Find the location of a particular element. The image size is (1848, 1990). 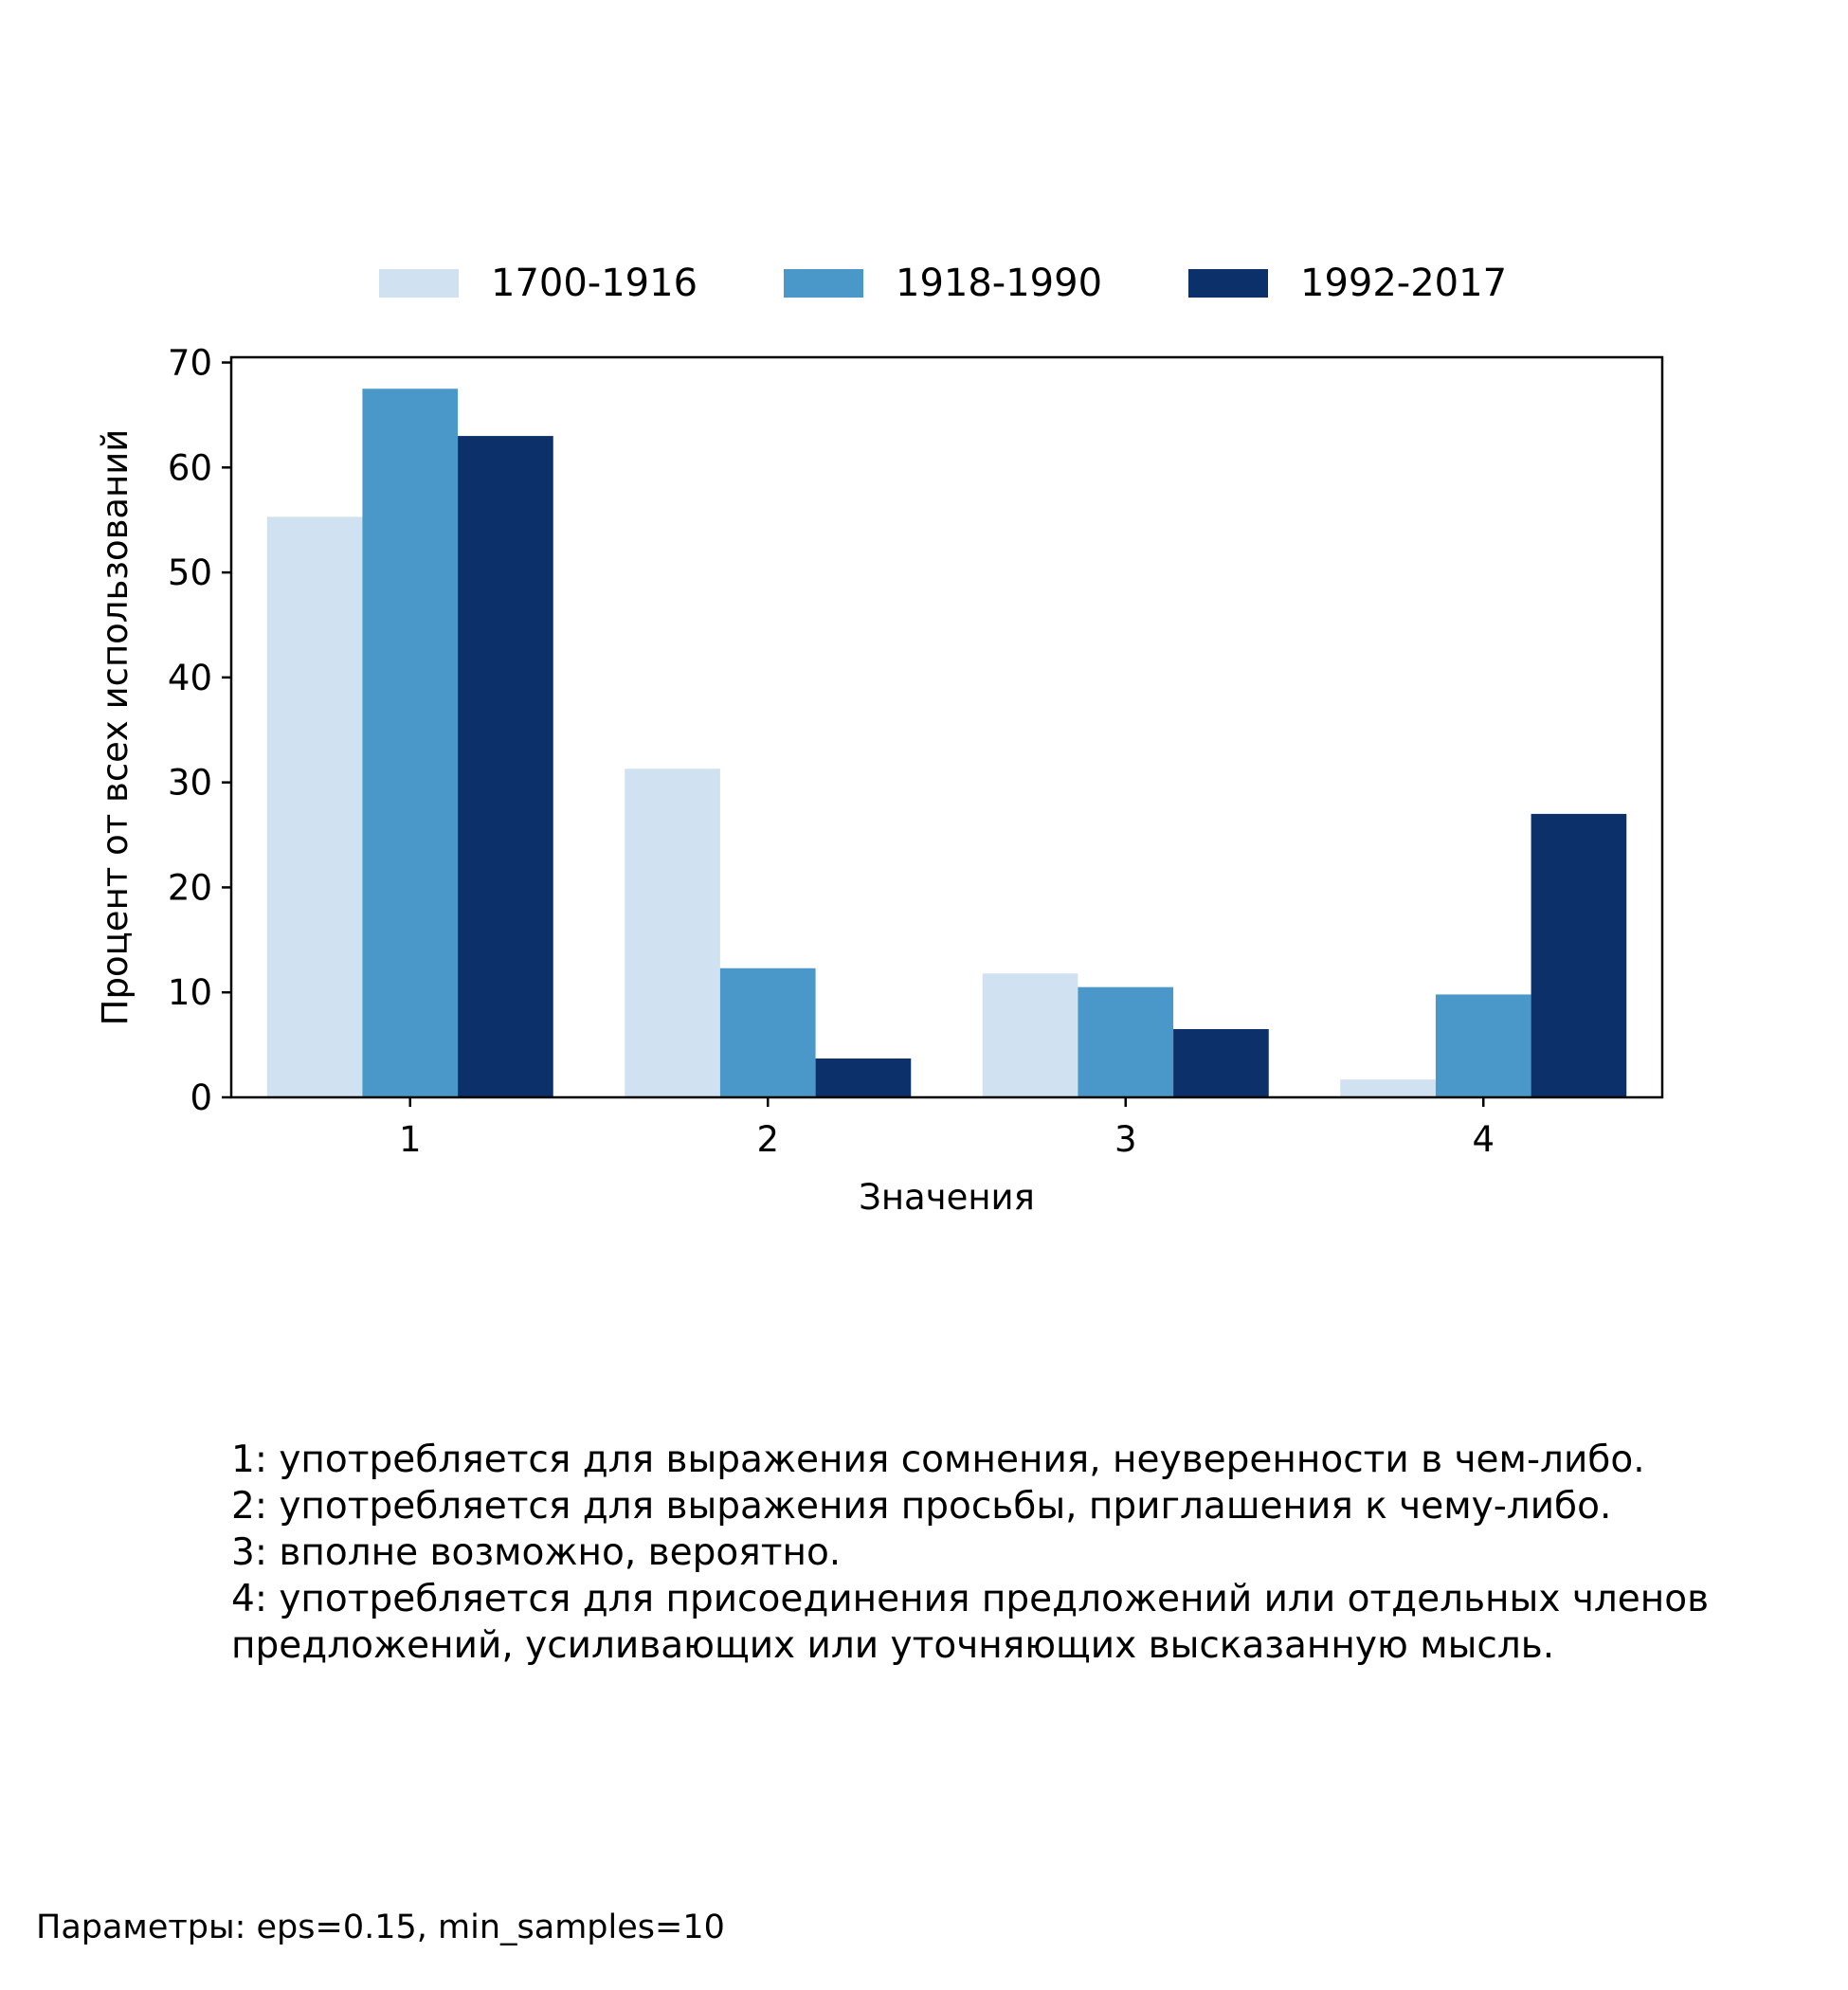

y-axis-label: Процент от всех использований is located at coordinates (115, 727).